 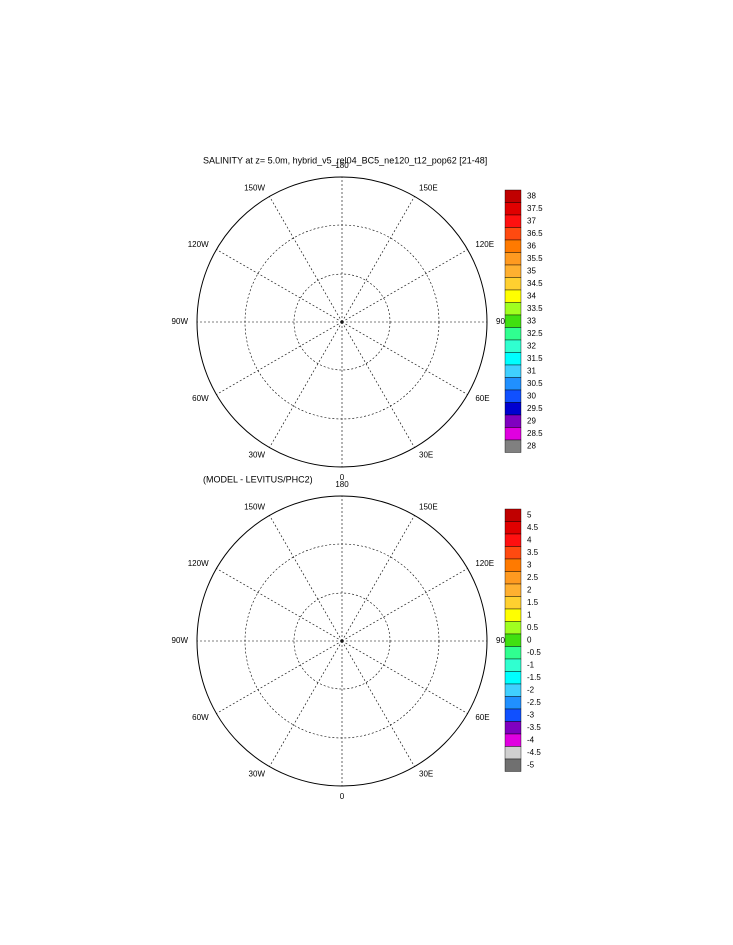 What do you see at coordinates (529, 639) in the screenshot?
I see `colorbar-label: 0` at bounding box center [529, 639].